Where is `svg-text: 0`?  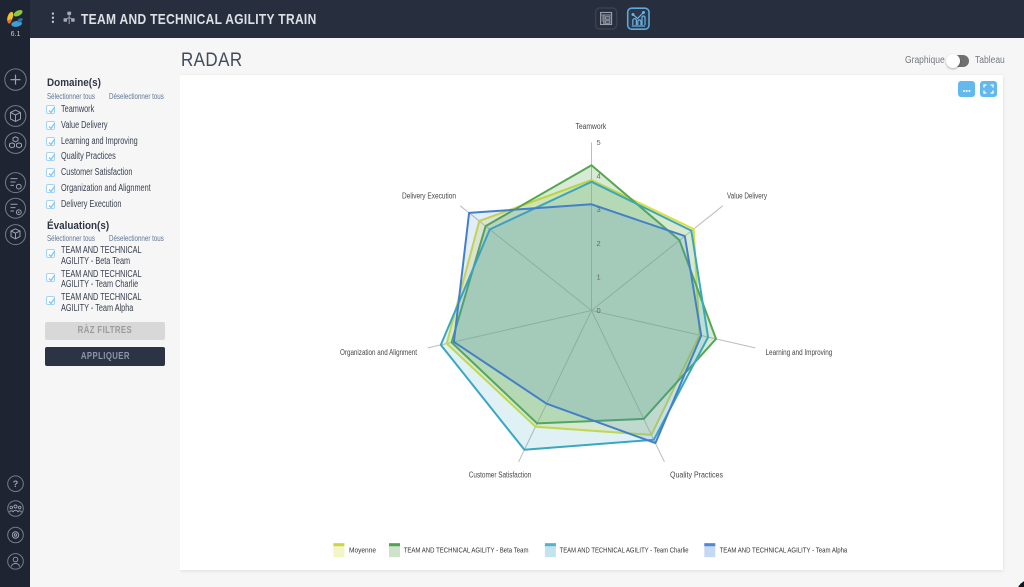
svg-text: 0 is located at coordinates (599, 310).